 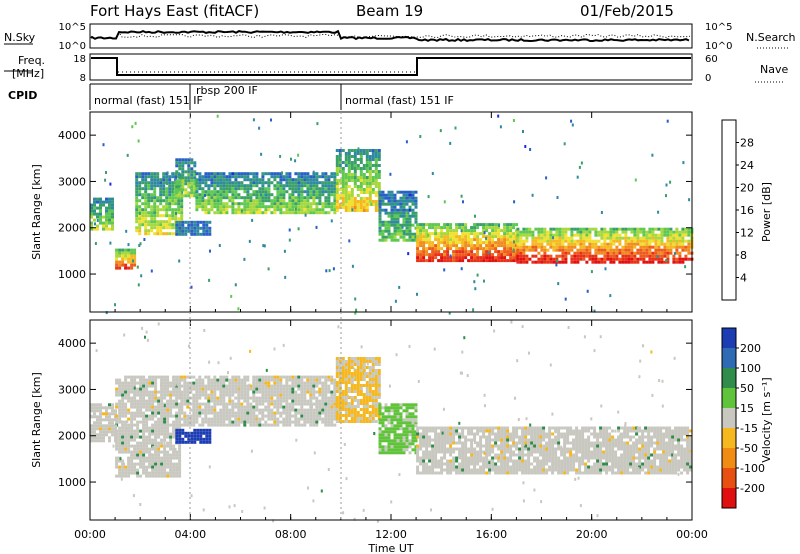 I want to click on nsky-panel-frame, so click(x=391, y=36).